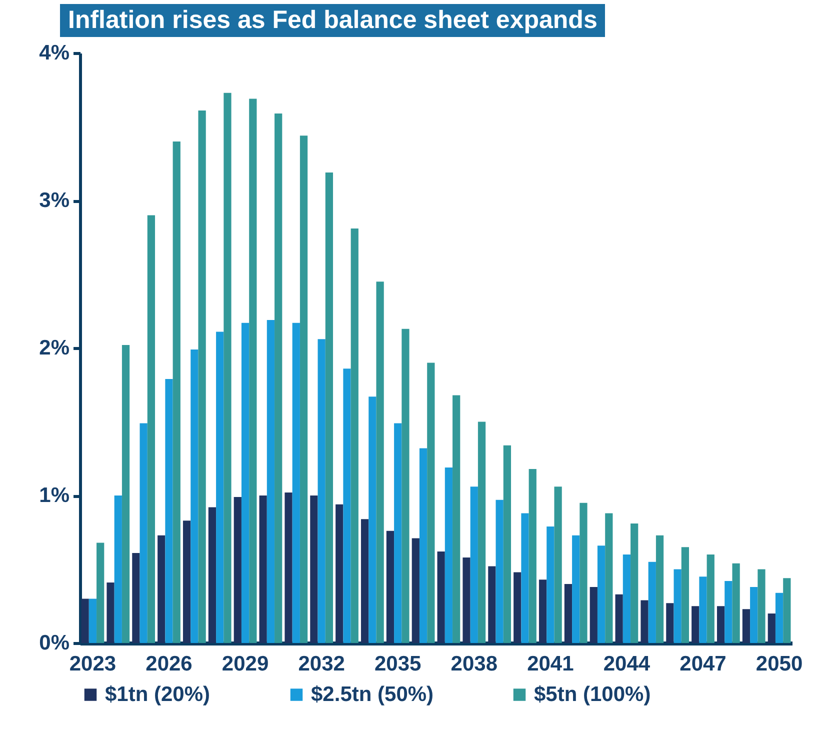  Describe the element at coordinates (54, 495) in the screenshot. I see `y-tick-label: 1%` at that location.